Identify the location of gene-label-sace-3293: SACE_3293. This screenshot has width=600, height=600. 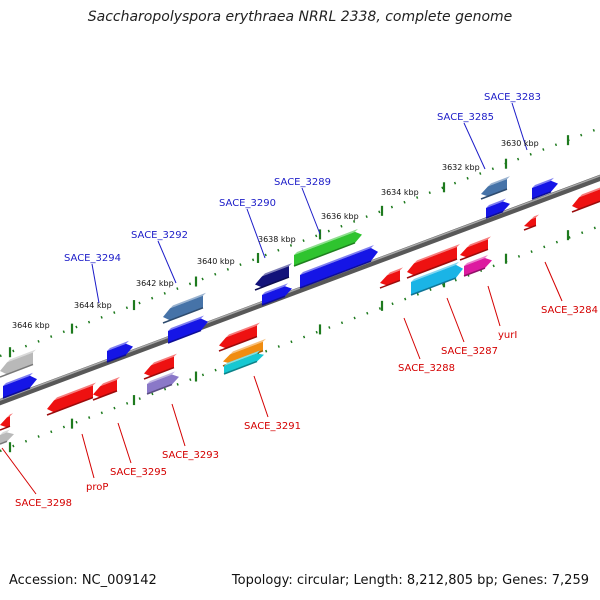
(190, 455).